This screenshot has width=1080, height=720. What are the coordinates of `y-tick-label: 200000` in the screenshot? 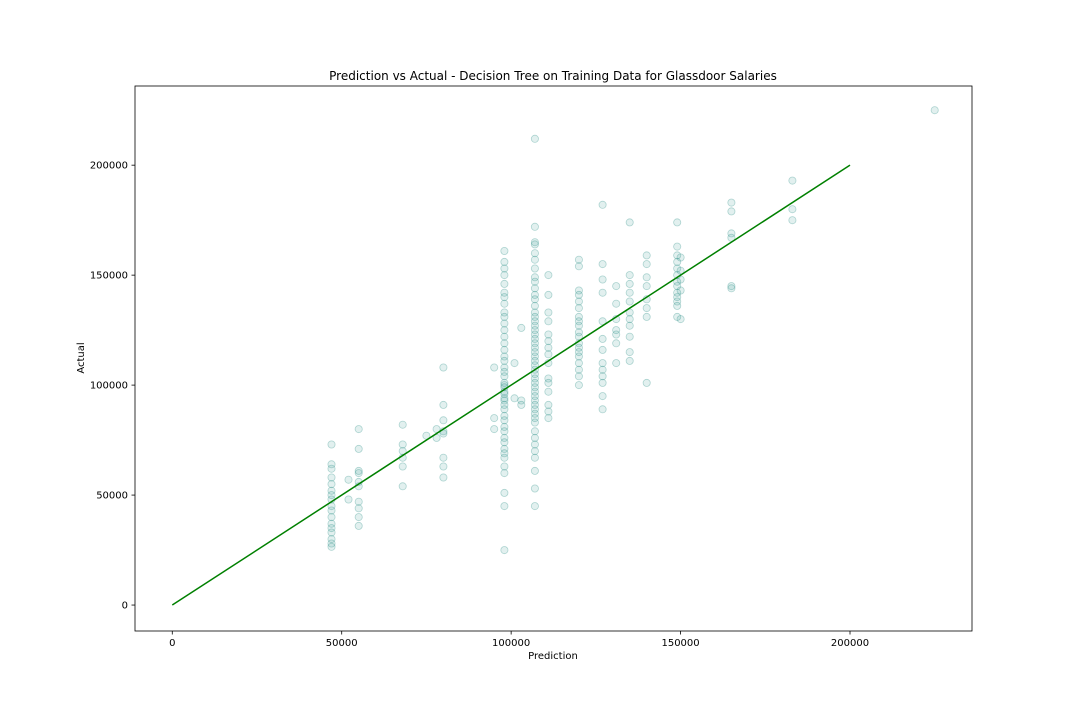 It's located at (109, 166).